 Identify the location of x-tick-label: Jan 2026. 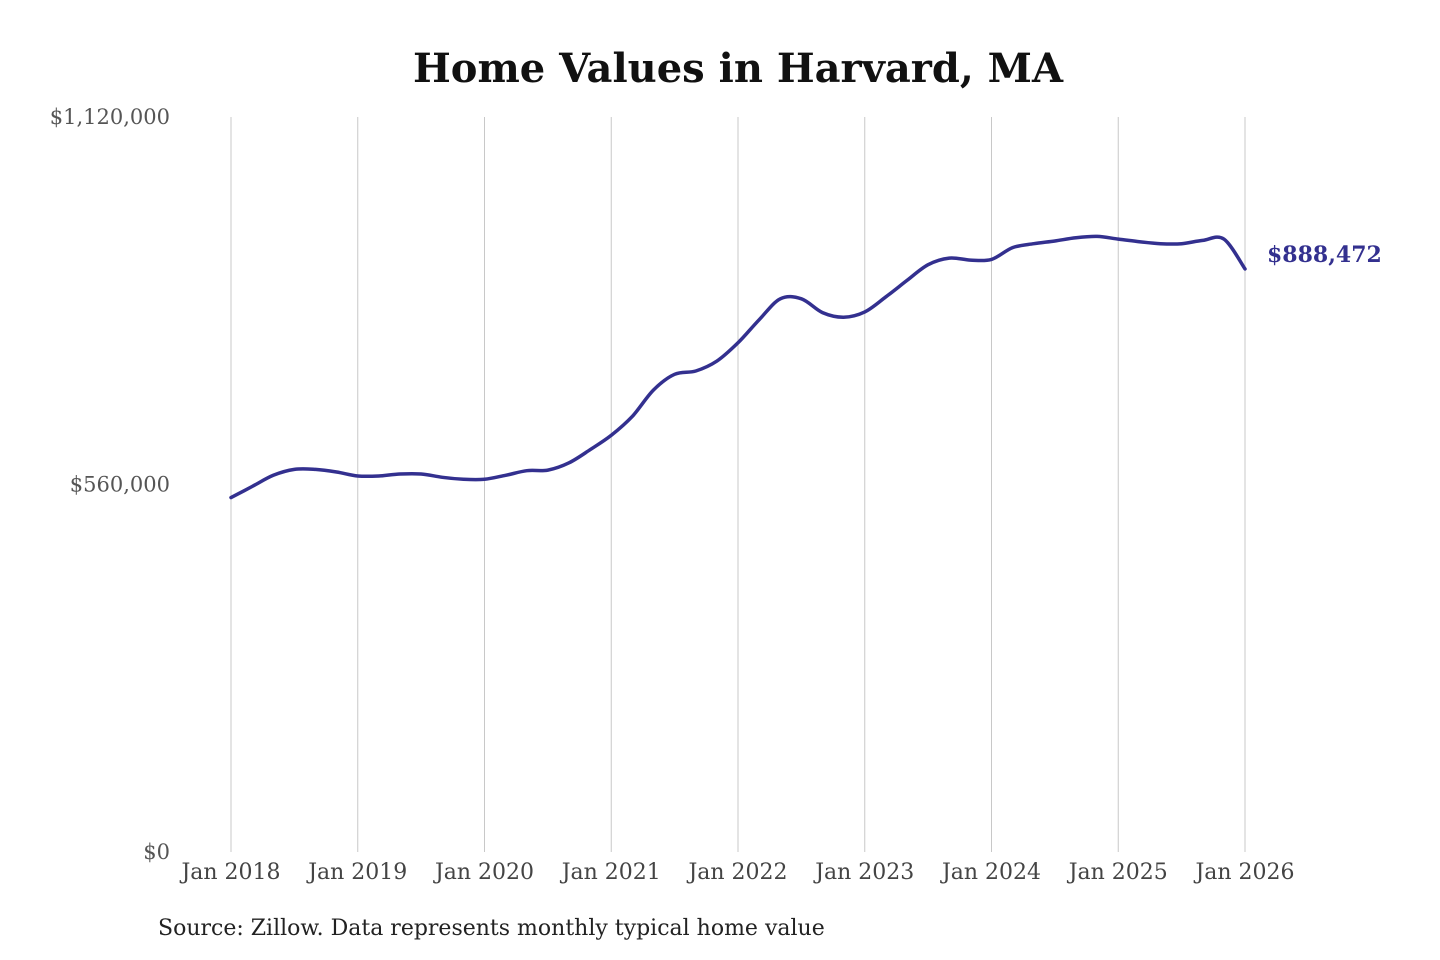
(1243, 872).